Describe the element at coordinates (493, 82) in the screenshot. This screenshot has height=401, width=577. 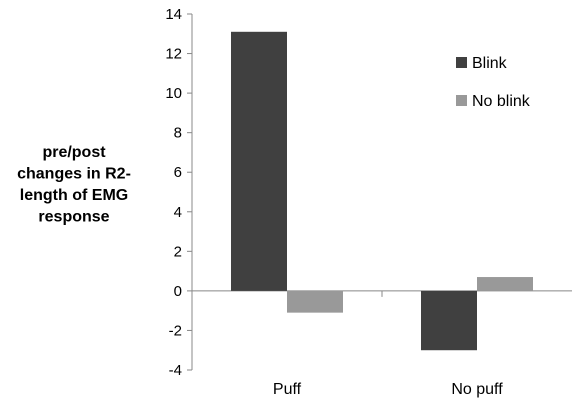
I see `legend: Blink No blink` at that location.